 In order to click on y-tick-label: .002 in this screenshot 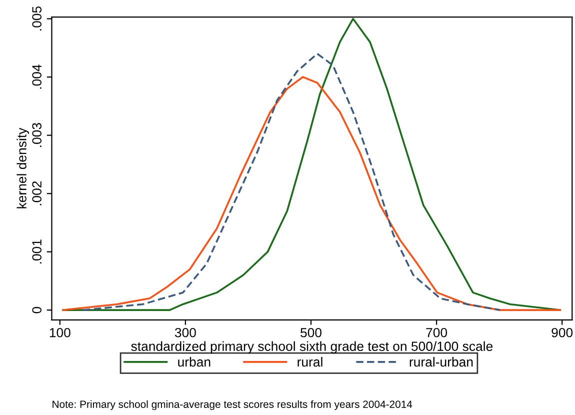, I will do `click(37, 193)`.